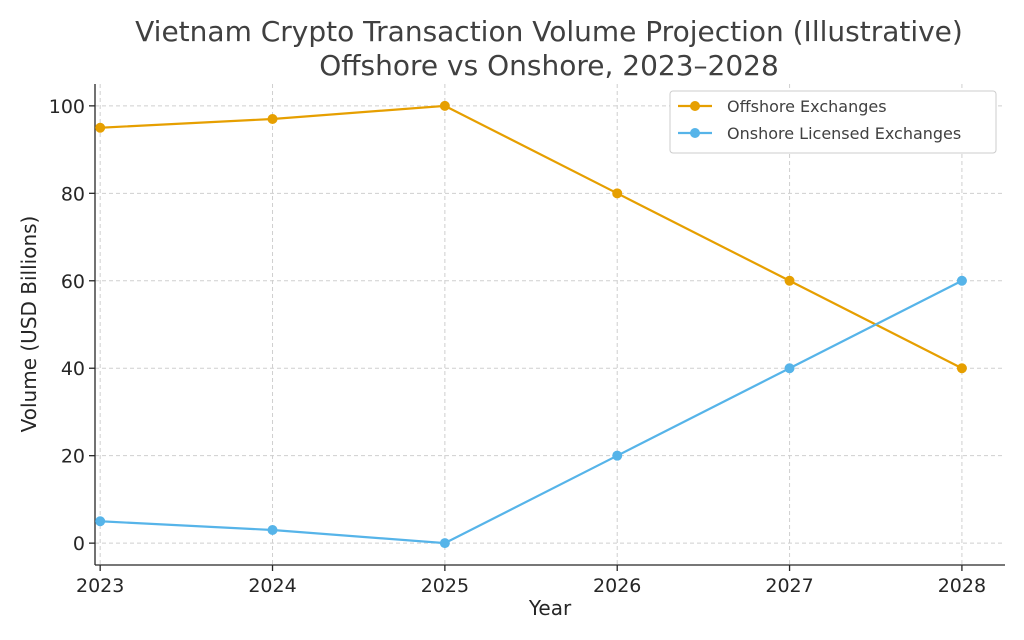 The image size is (1024, 640). I want to click on x-tick-label: 2023, so click(100, 586).